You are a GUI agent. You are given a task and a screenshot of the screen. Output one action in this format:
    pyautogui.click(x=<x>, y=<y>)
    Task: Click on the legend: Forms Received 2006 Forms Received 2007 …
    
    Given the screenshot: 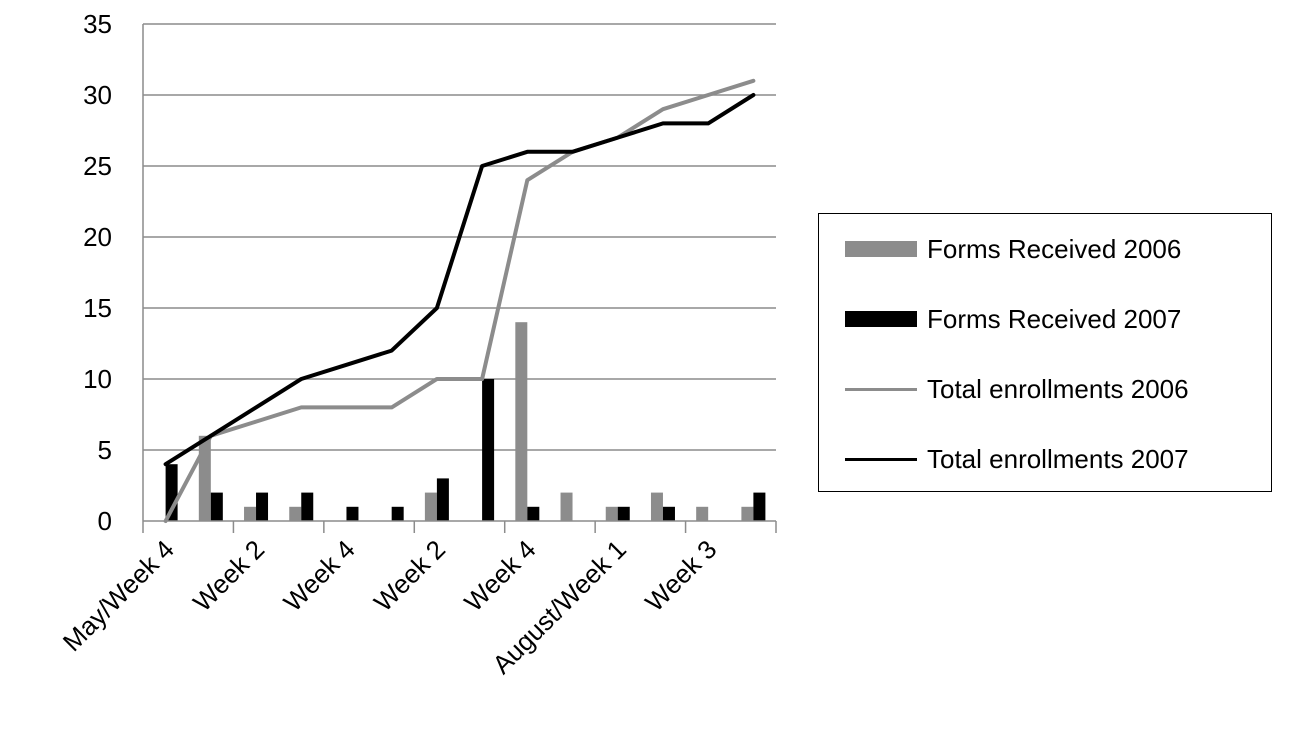 What is the action you would take?
    pyautogui.click(x=1045, y=352)
    